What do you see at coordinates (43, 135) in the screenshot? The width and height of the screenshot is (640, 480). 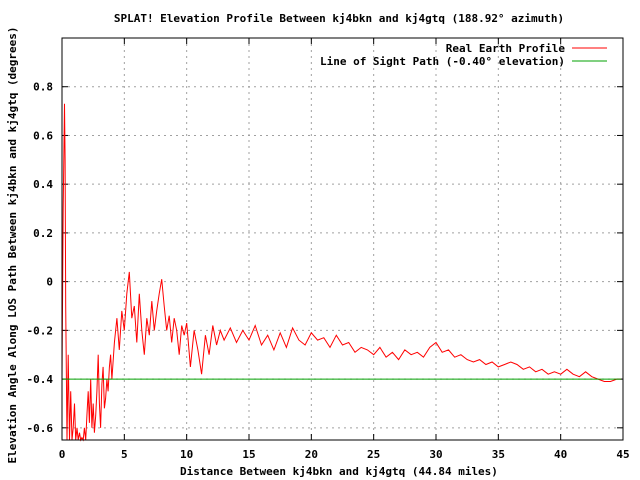 I see `y-tick-label: 0.6` at bounding box center [43, 135].